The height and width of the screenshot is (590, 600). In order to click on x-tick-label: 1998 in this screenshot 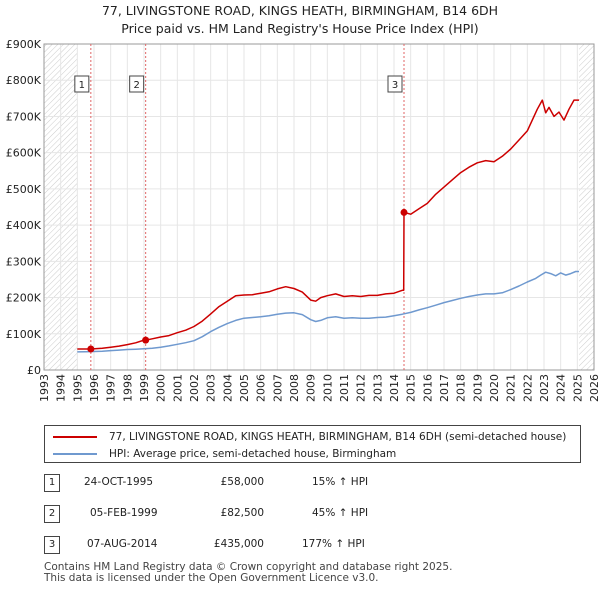, I will do `click(127, 388)`.